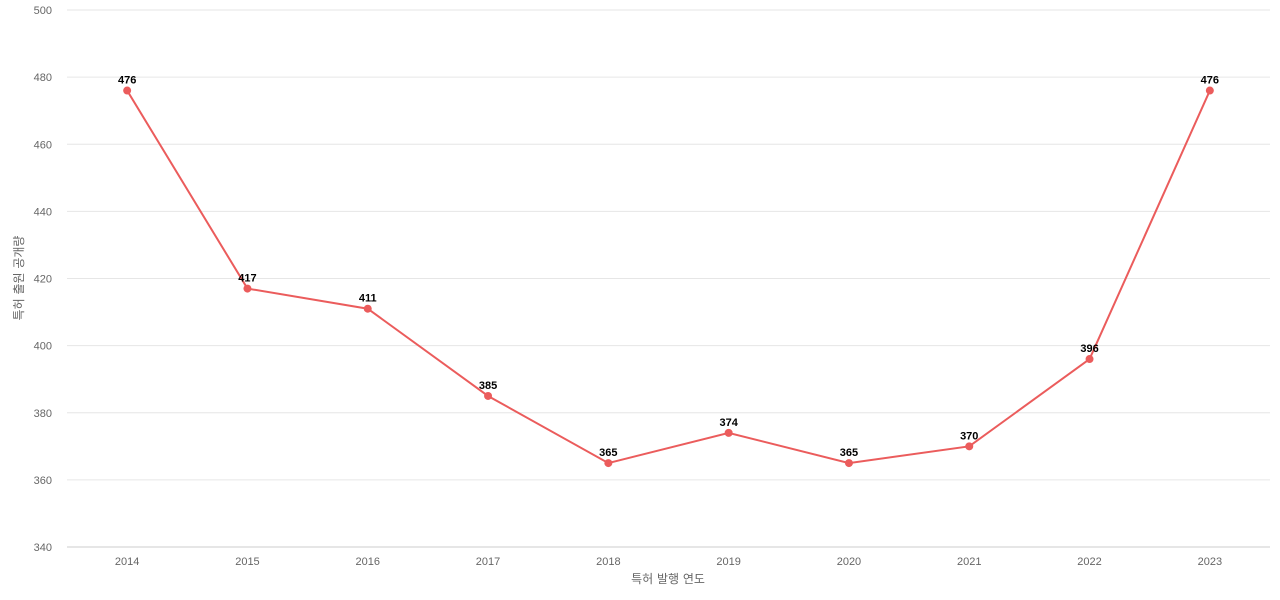  I want to click on y-tick-label: 400, so click(43, 347).